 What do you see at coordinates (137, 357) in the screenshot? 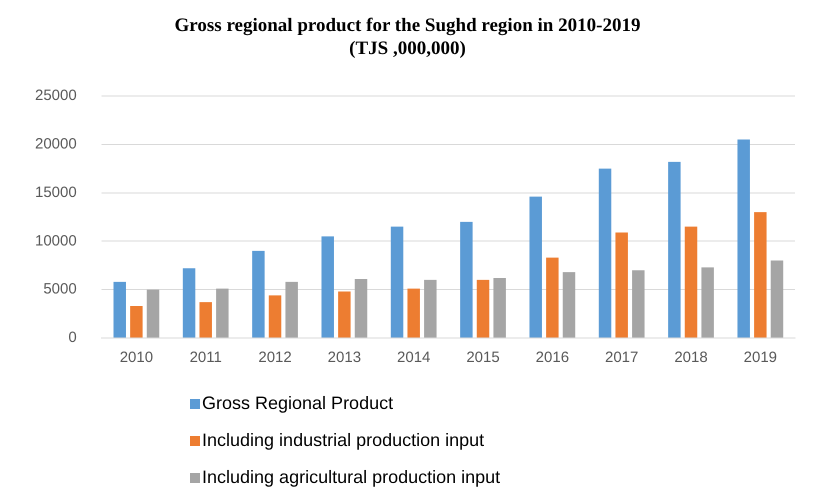
I see `x-tick-label: 2010` at bounding box center [137, 357].